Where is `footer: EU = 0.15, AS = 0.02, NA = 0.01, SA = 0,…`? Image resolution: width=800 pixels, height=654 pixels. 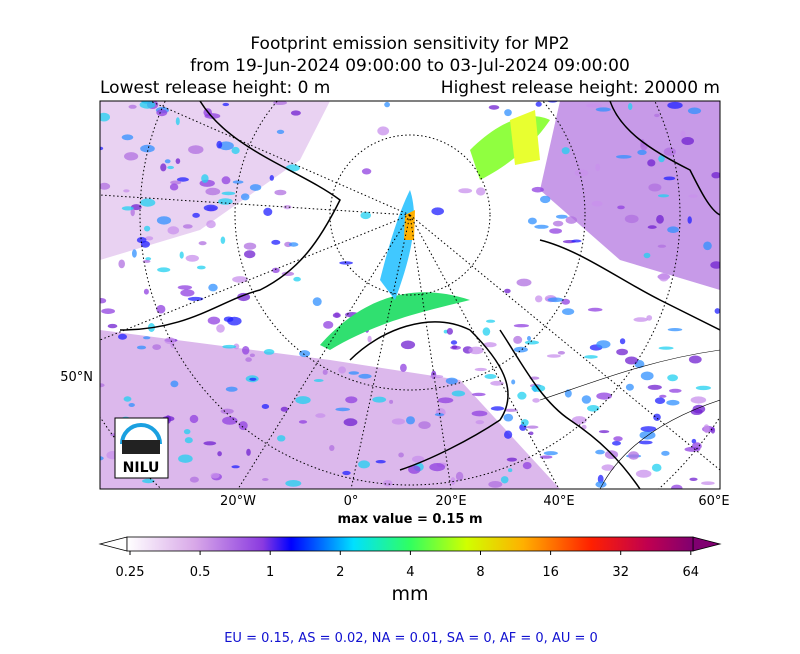
footer: EU = 0.15, AS = 0.02, NA = 0.01, SA = 0,… is located at coordinates (411, 638).